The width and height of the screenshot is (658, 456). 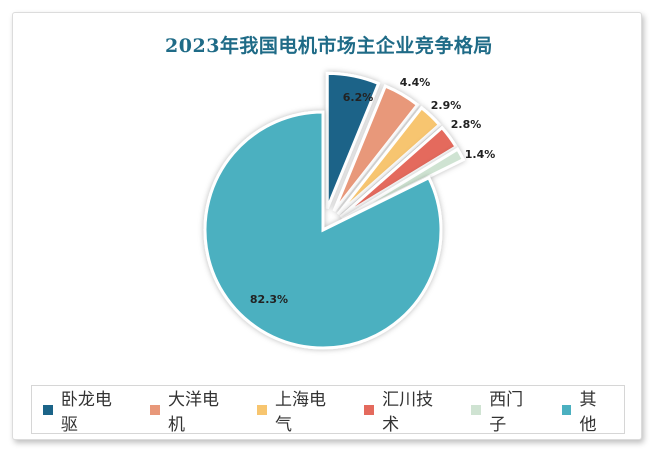 I want to click on legend-item-1: 卧龙电驱, so click(x=85, y=410).